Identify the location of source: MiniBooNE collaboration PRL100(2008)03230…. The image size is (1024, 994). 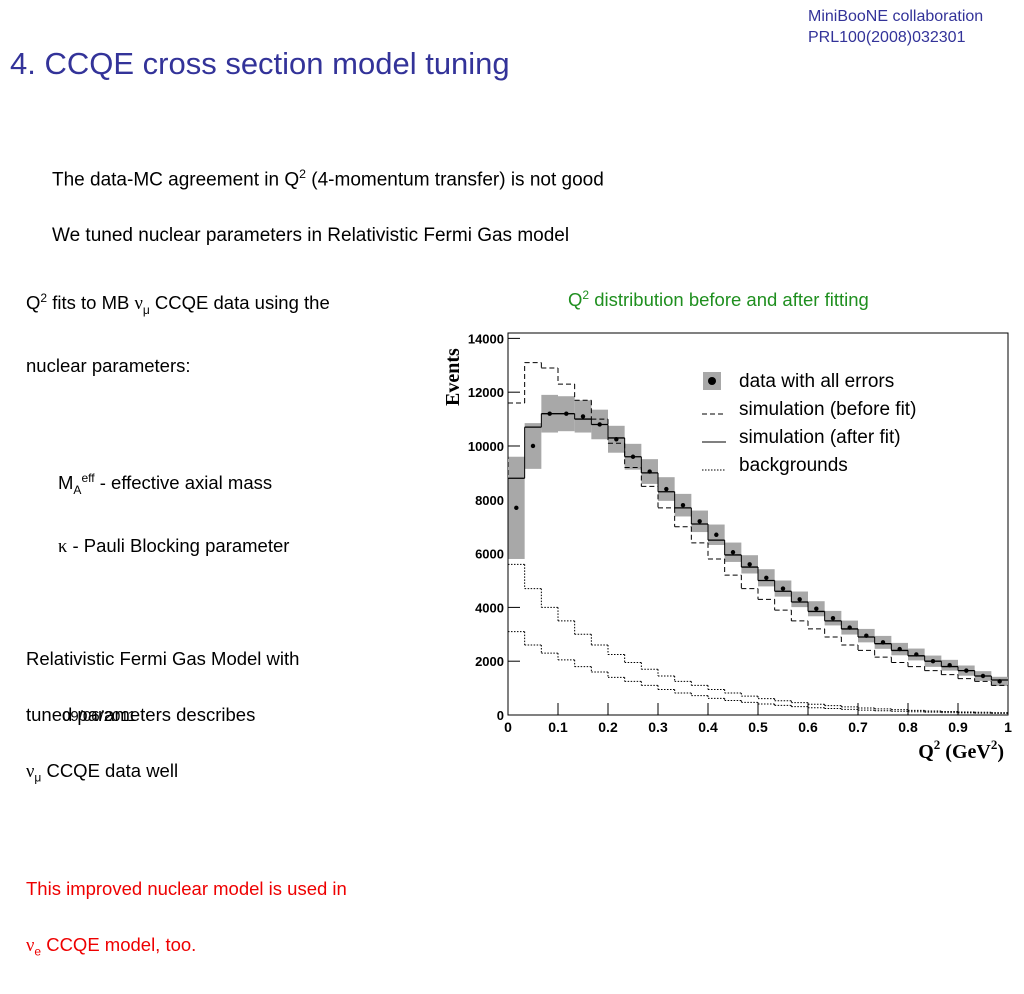
(895, 27).